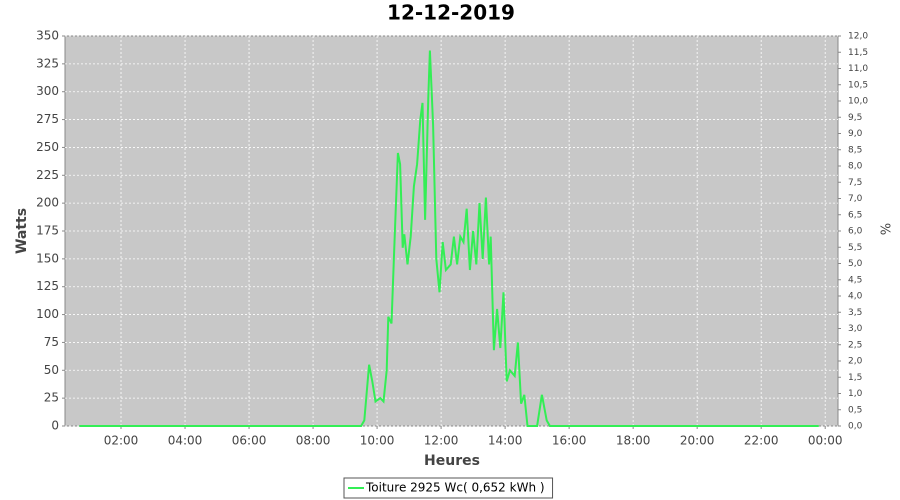 The image size is (900, 500). I want to click on y2-tick-label: 7,0, so click(855, 199).